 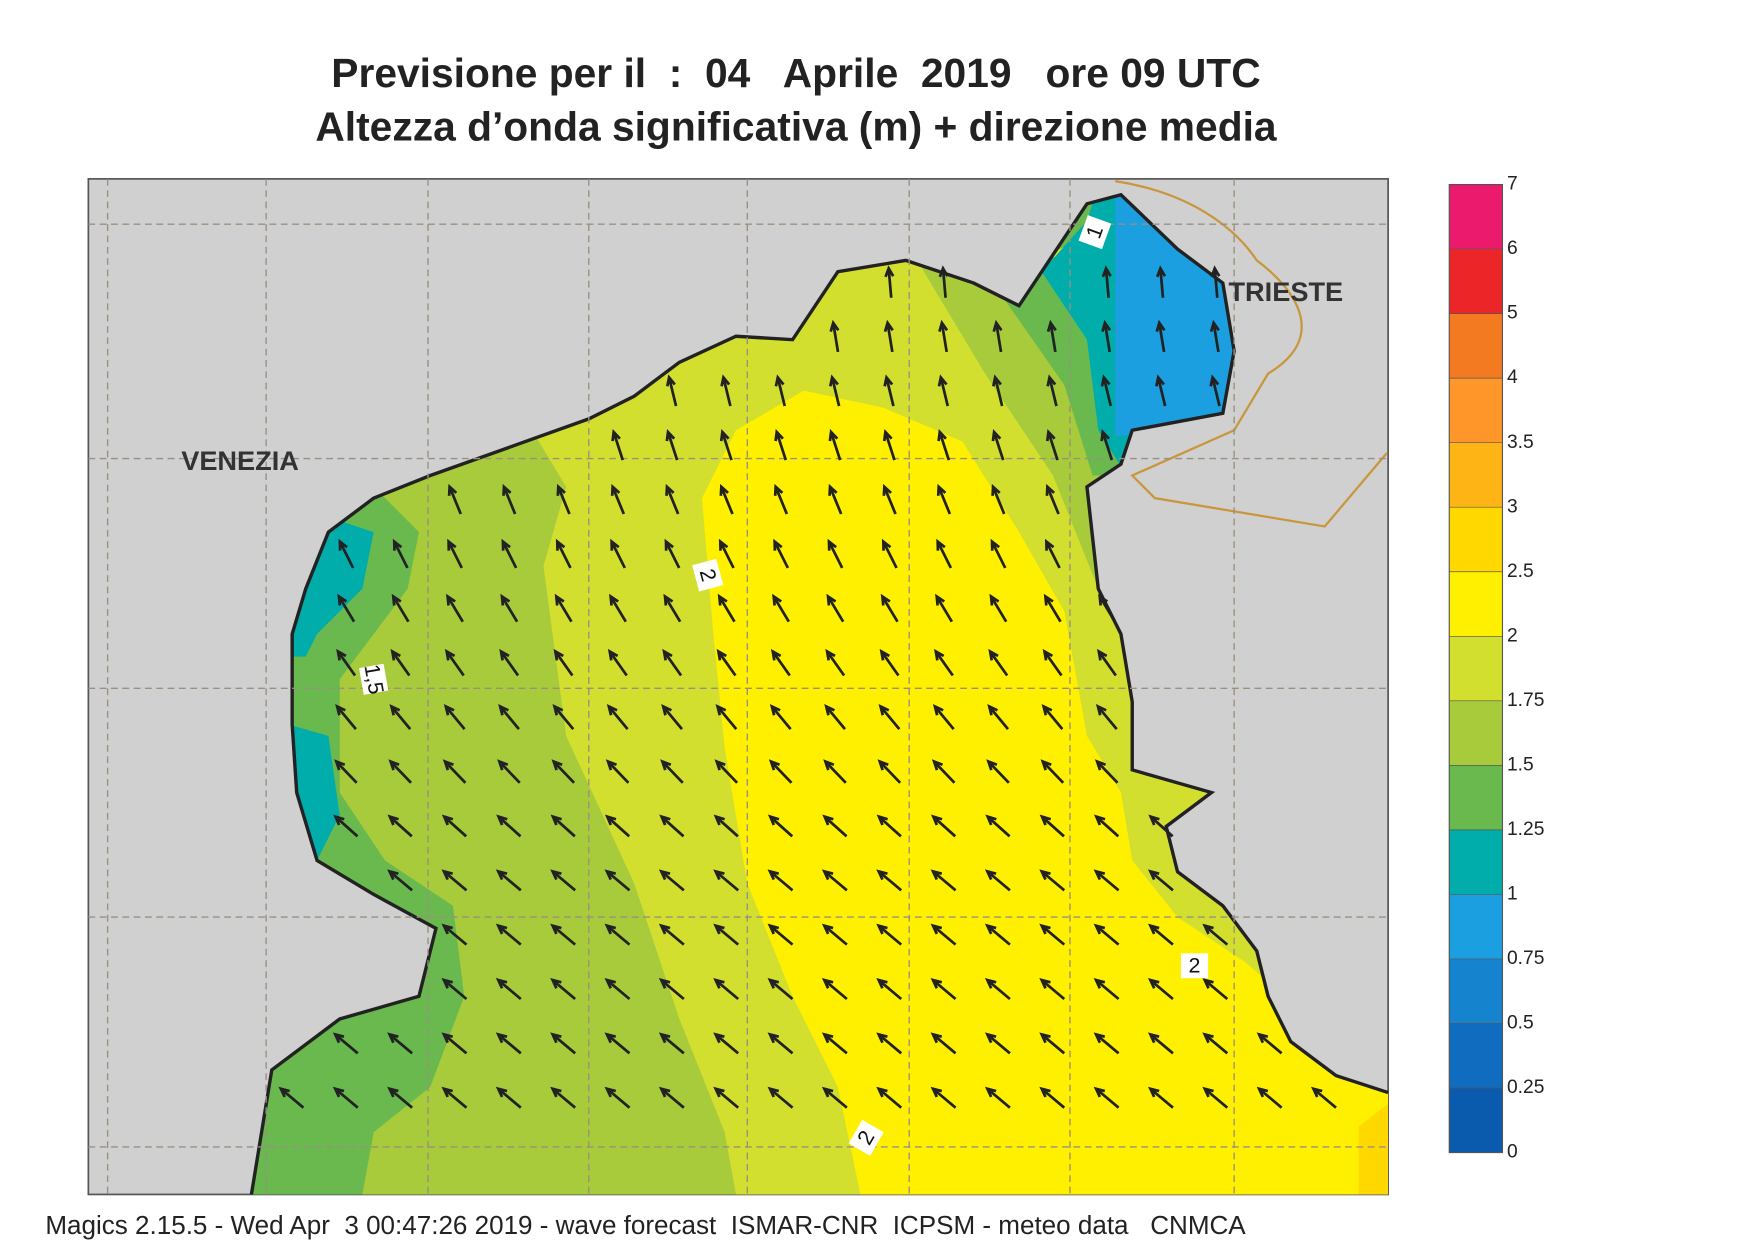 What do you see at coordinates (1512, 248) in the screenshot?
I see `colorbar-tick-label: 6` at bounding box center [1512, 248].